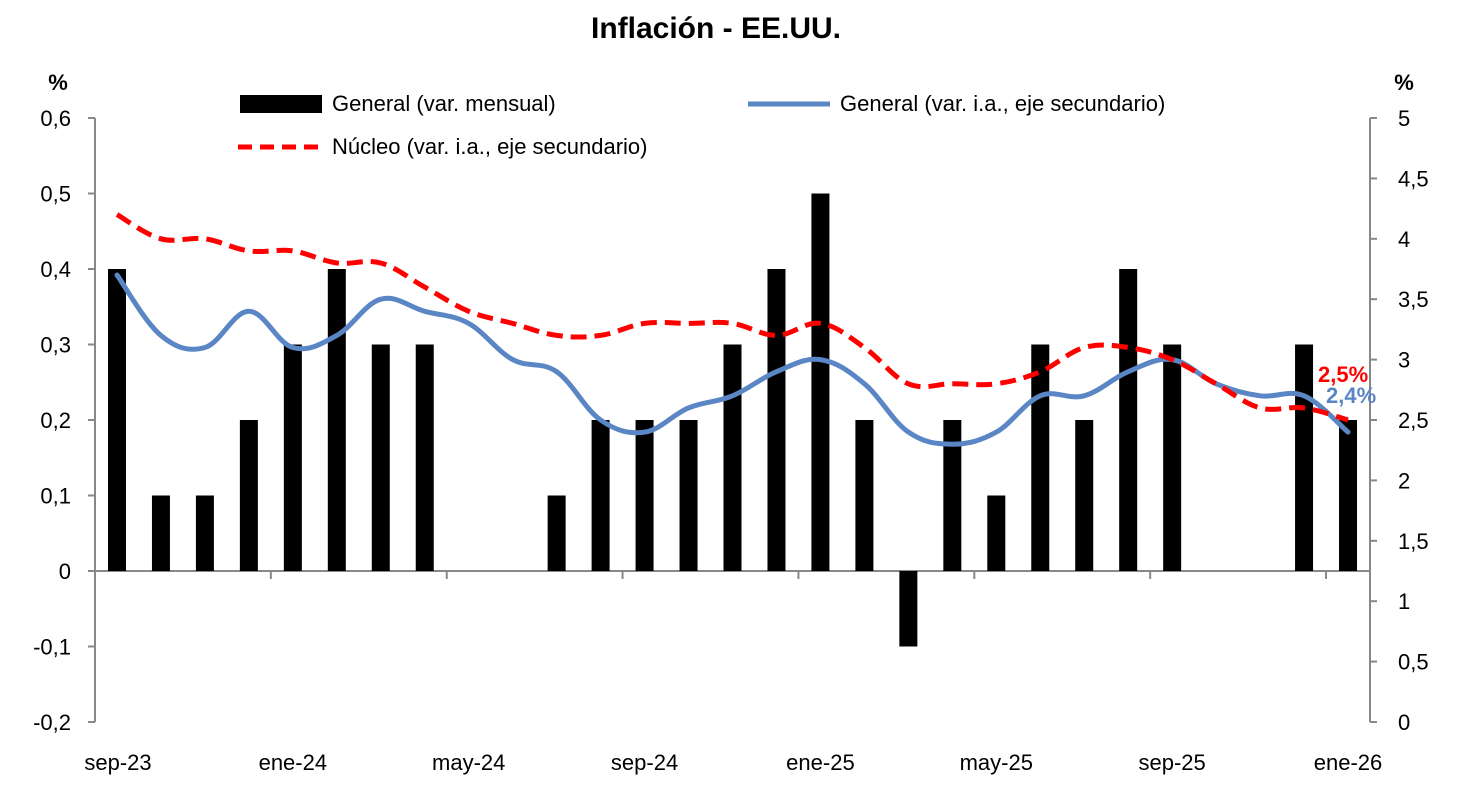 Image resolution: width=1462 pixels, height=808 pixels. What do you see at coordinates (490, 146) in the screenshot?
I see `legend-label-nucleo: Núcleo (var. i.a., eje secundario)` at bounding box center [490, 146].